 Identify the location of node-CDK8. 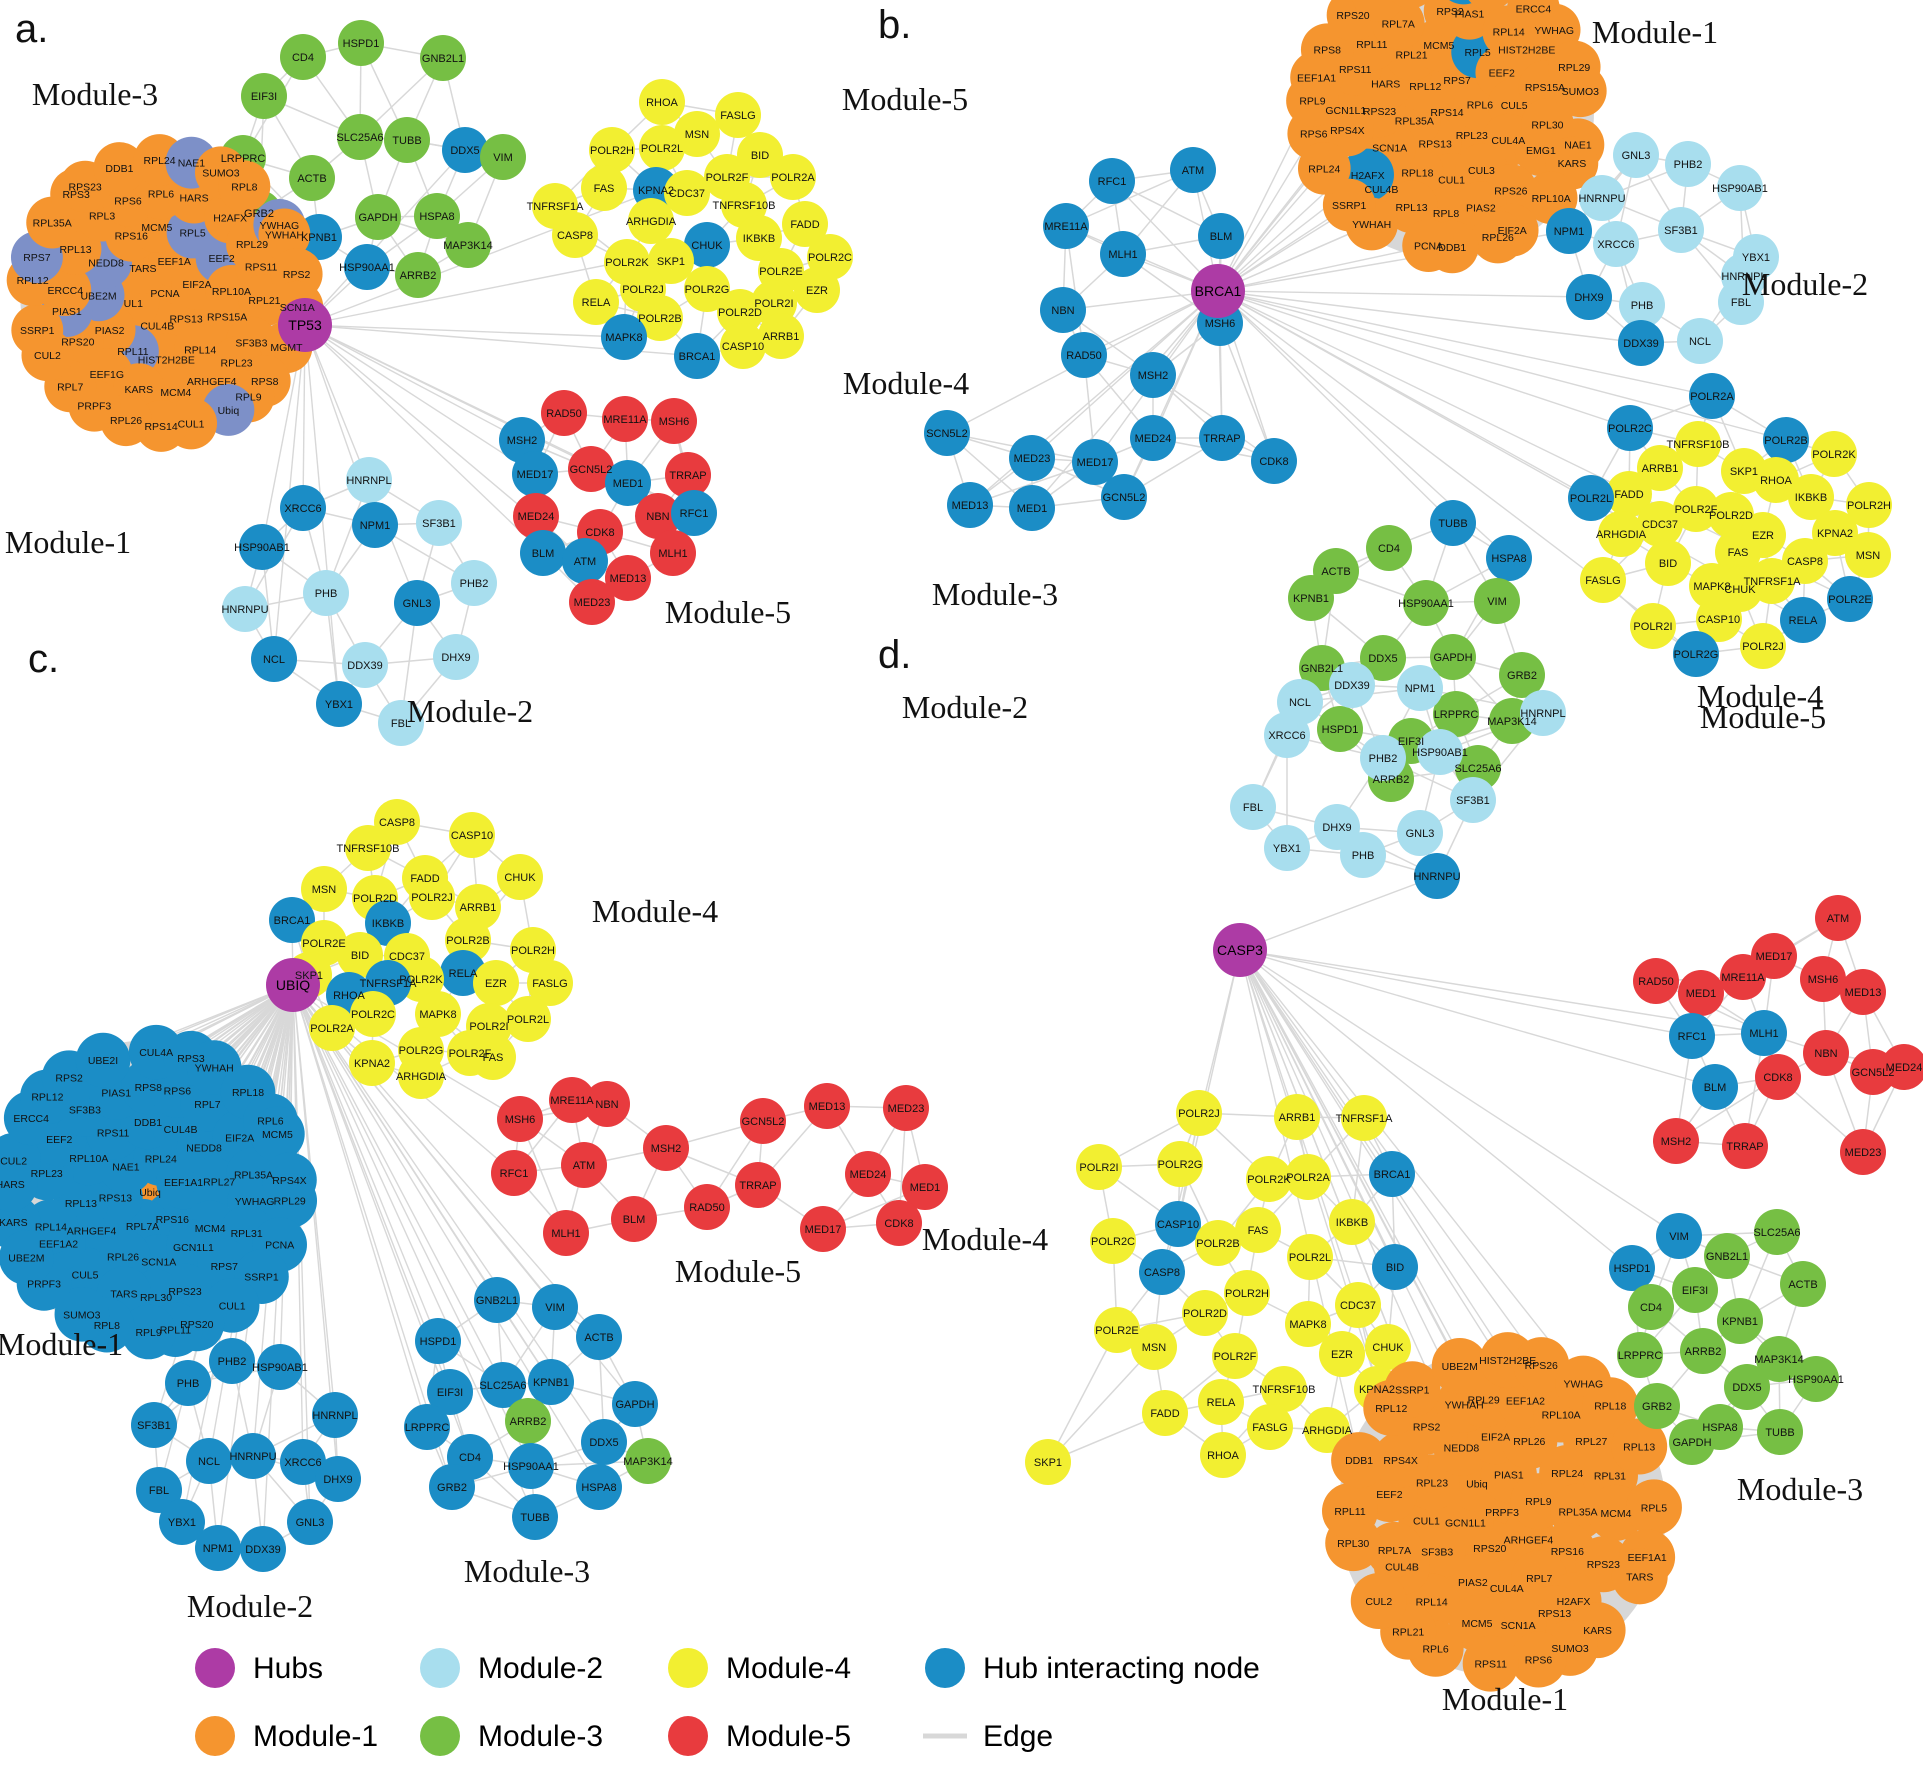
(899, 1223).